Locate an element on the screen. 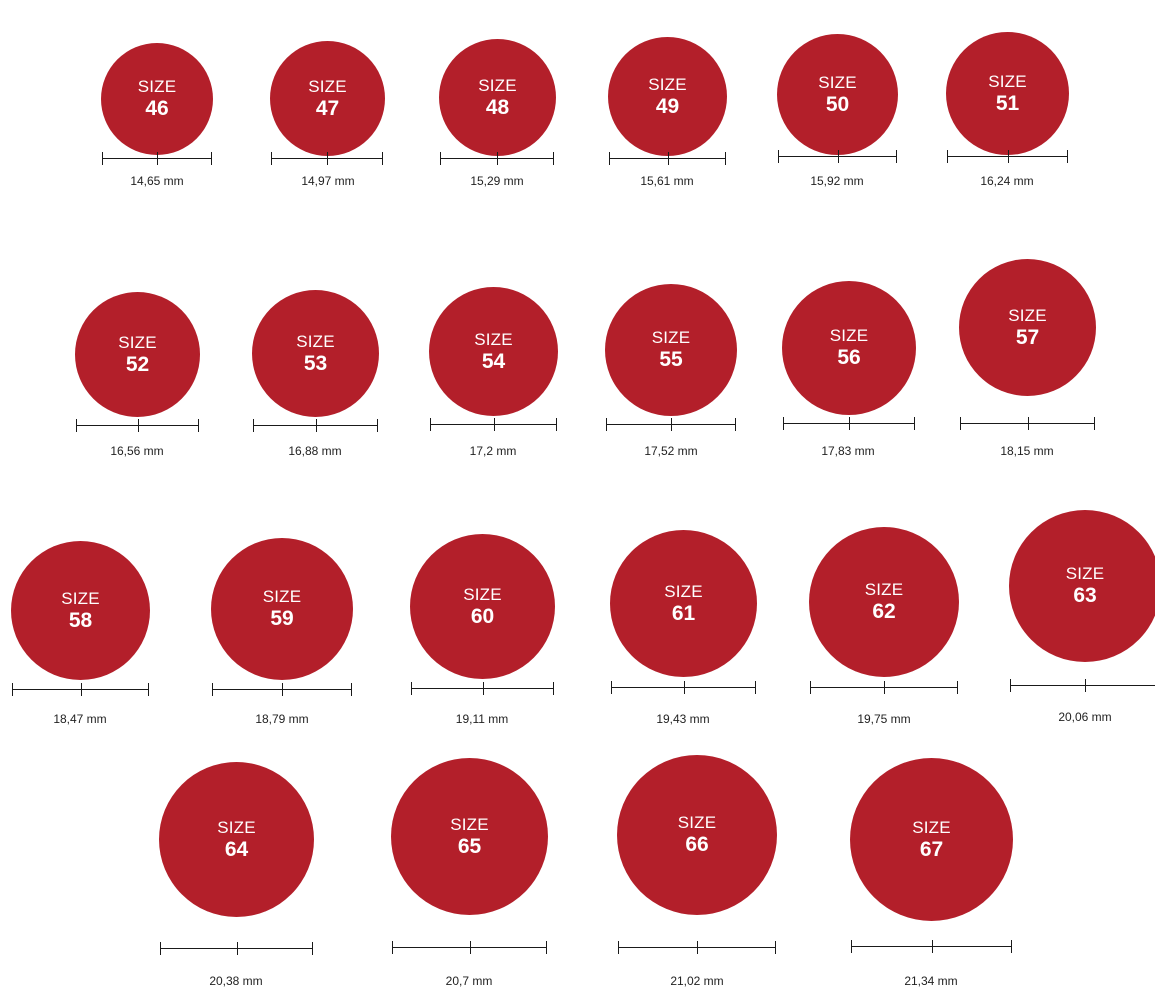  diameter-label: 17,52 mm is located at coordinates (671, 451).